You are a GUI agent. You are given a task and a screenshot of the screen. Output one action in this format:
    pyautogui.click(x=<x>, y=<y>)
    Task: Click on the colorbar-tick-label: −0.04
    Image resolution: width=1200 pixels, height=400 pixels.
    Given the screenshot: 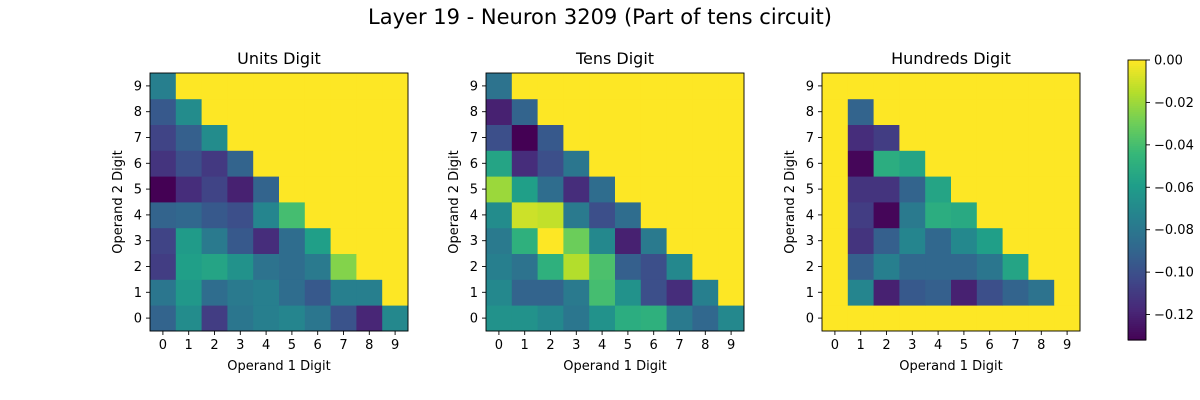 What is the action you would take?
    pyautogui.click(x=1174, y=145)
    